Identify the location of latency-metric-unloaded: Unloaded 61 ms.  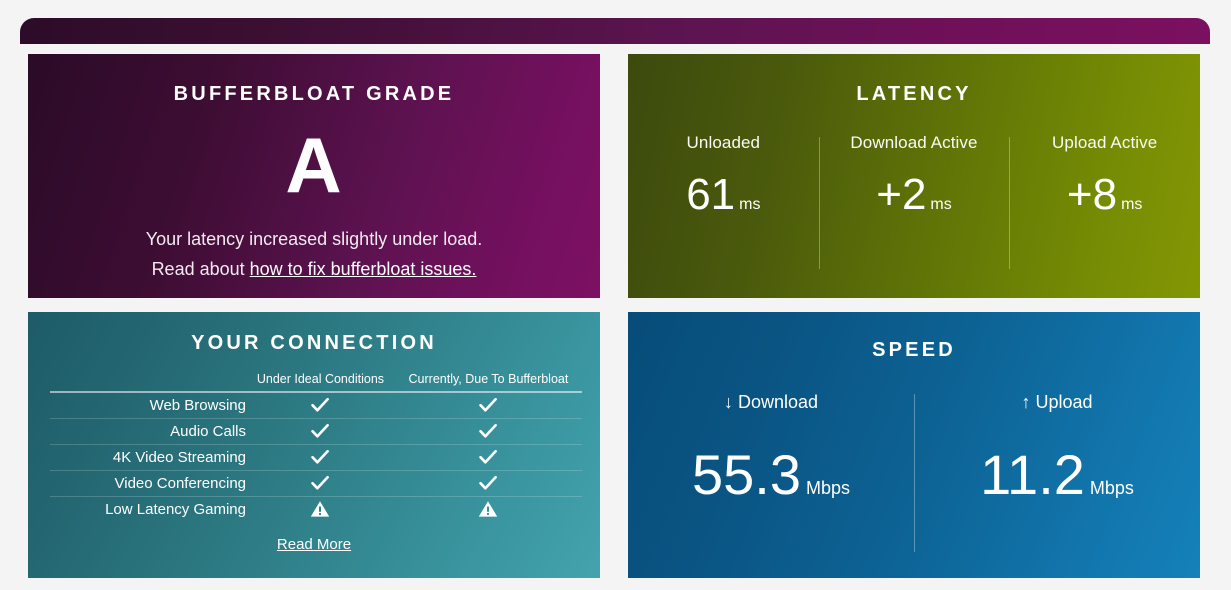
(723, 203).